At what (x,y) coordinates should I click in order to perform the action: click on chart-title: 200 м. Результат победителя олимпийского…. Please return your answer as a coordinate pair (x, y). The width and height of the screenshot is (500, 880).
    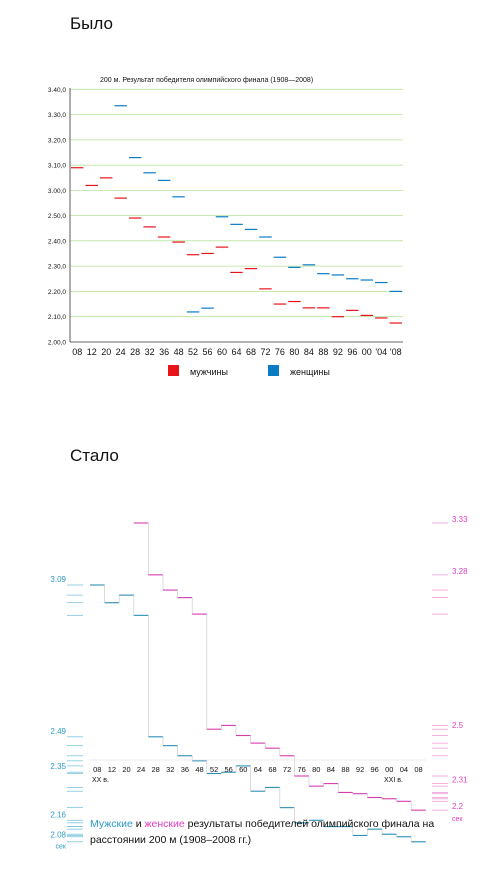
    Looking at the image, I should click on (206, 80).